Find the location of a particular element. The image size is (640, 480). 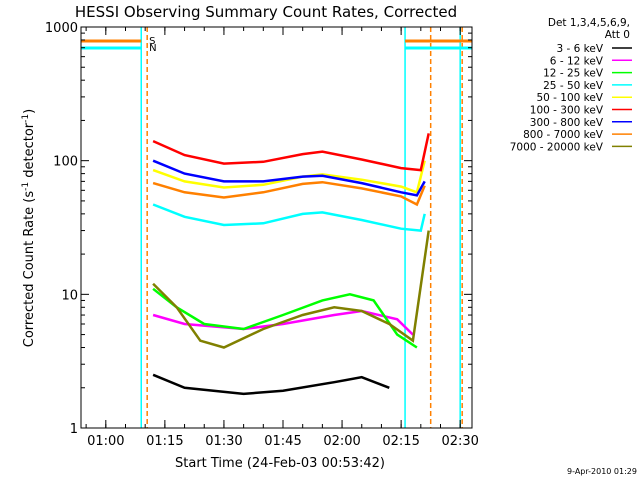

y-label-sup2: -1 is located at coordinates (26, 118).